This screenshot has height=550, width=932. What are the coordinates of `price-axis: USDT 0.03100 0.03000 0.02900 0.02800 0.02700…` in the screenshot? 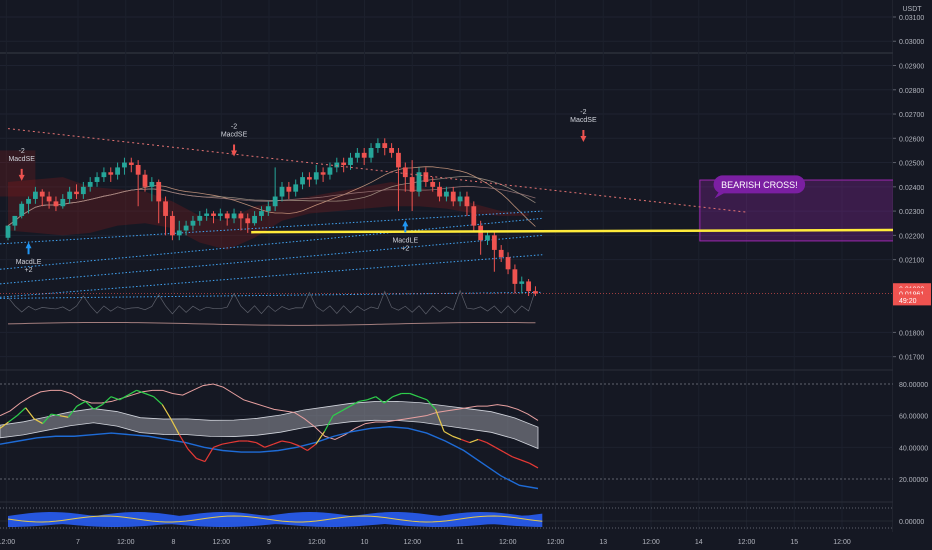 It's located at (912, 275).